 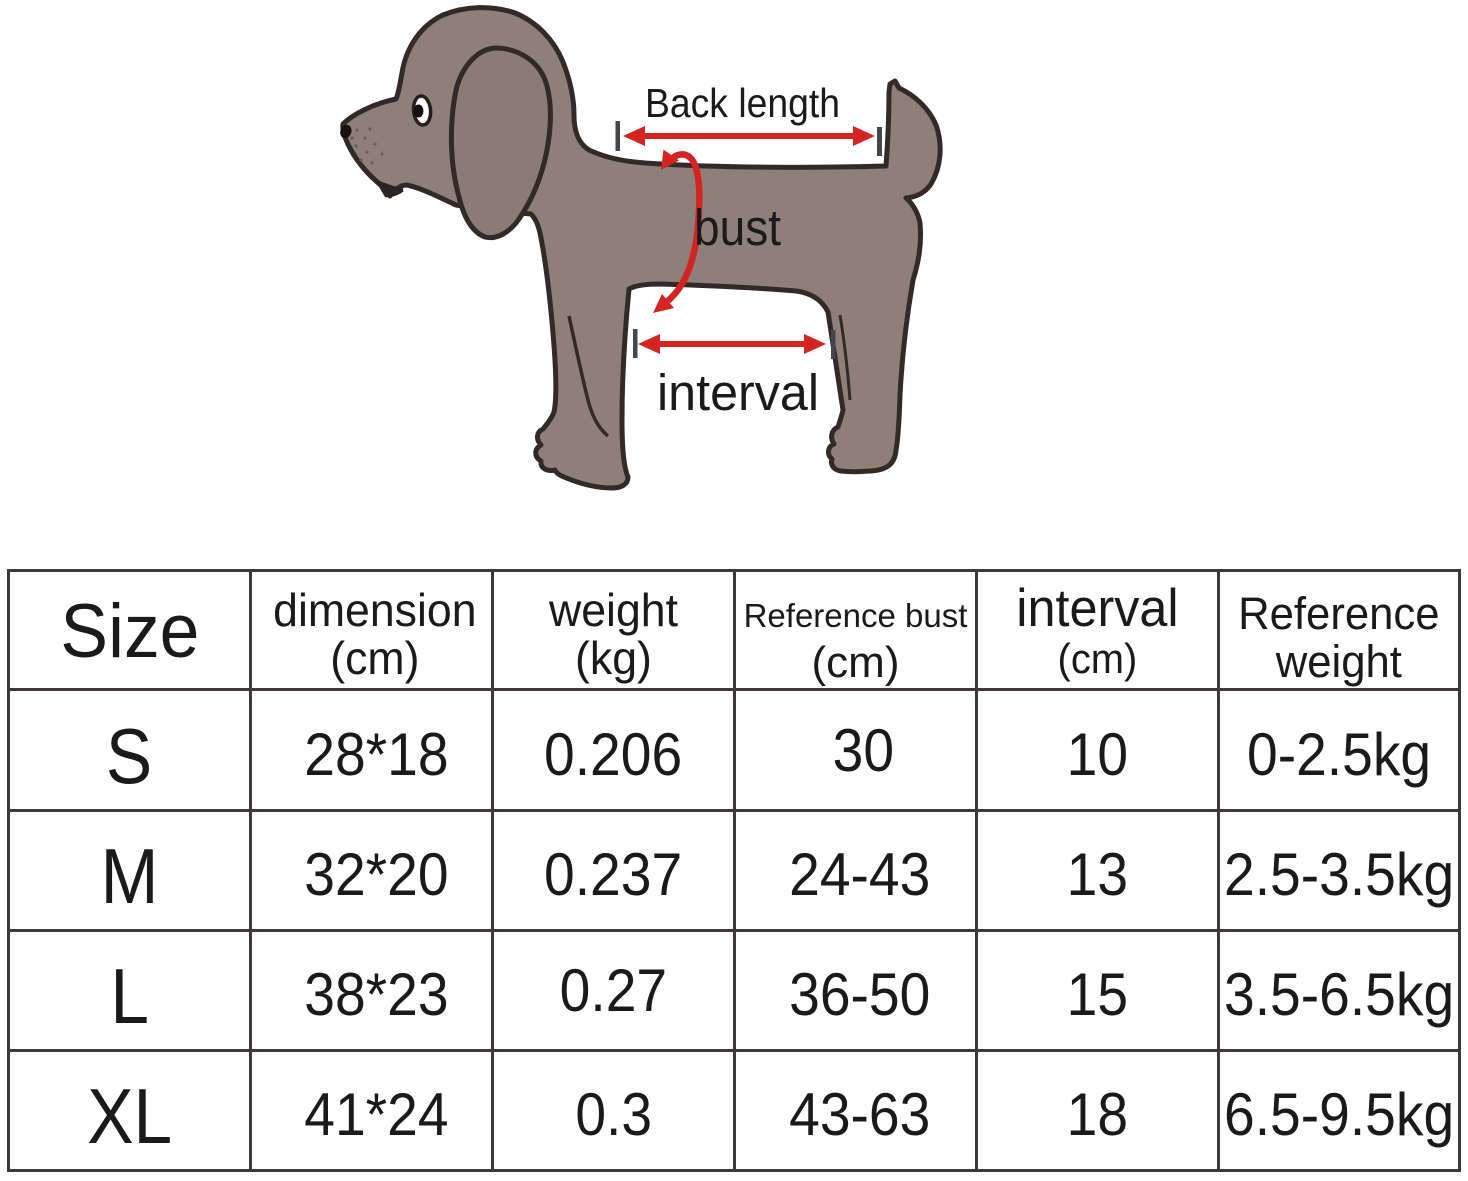 I want to click on svg-text: Back length, so click(x=742, y=103).